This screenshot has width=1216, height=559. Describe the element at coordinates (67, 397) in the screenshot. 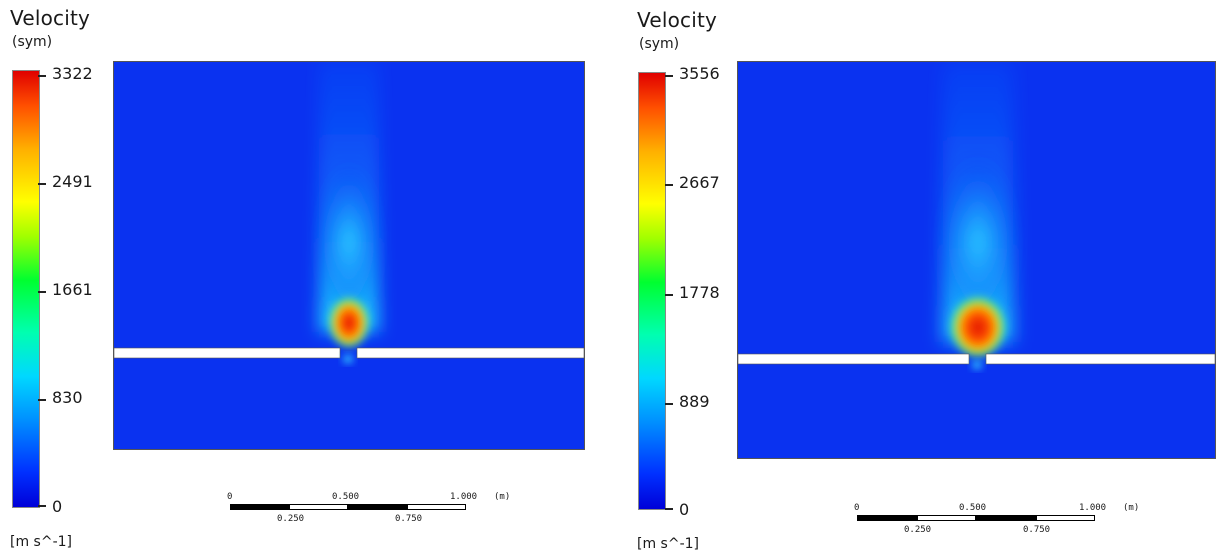

I see `legend-tick-label: 830` at that location.